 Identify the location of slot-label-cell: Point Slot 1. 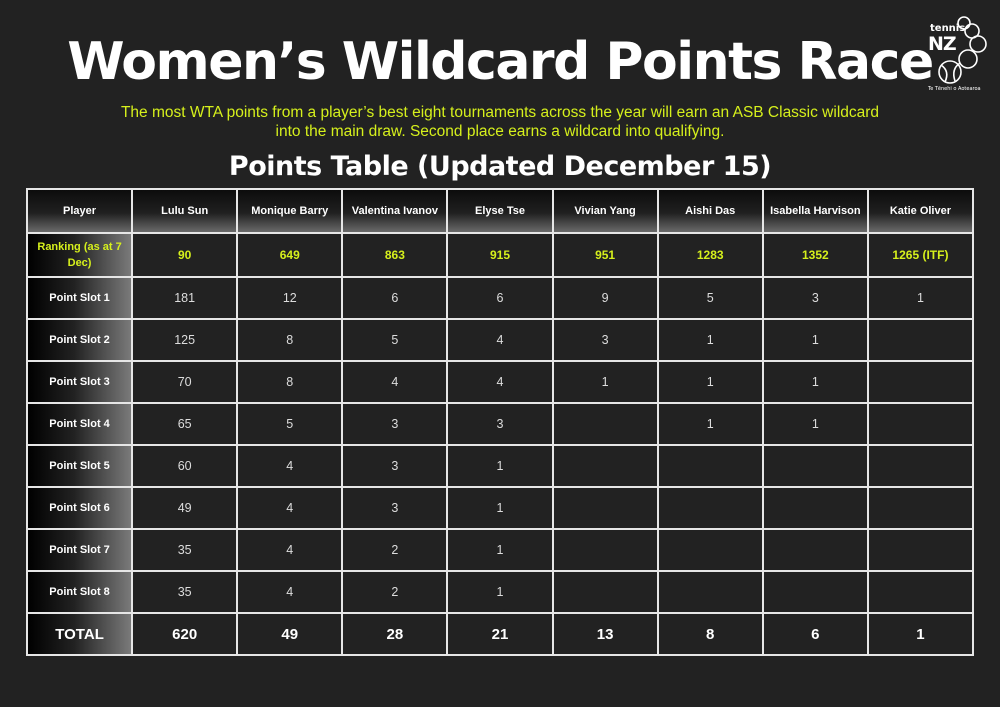
(79, 298).